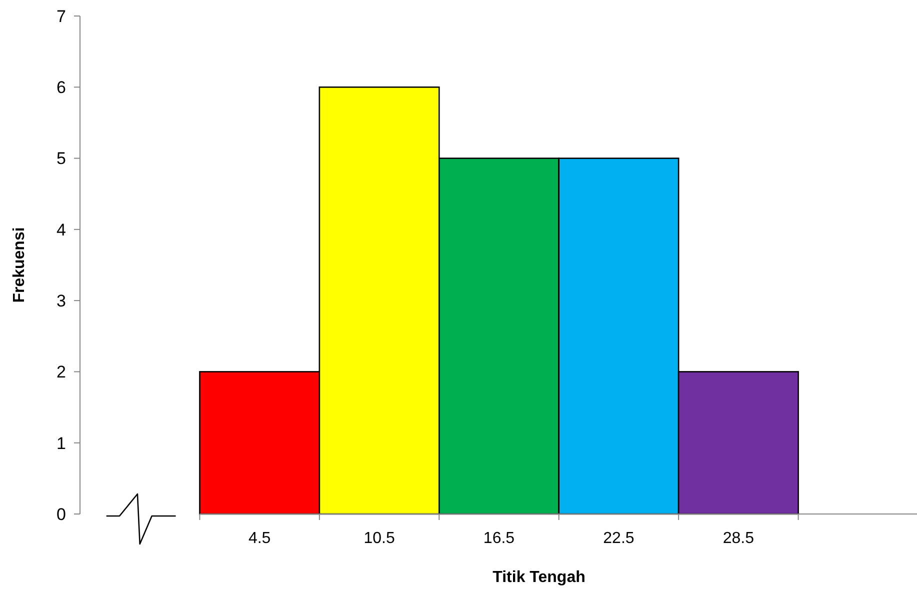 This screenshot has width=917, height=597. What do you see at coordinates (61, 301) in the screenshot?
I see `y-tick-label: 3` at bounding box center [61, 301].